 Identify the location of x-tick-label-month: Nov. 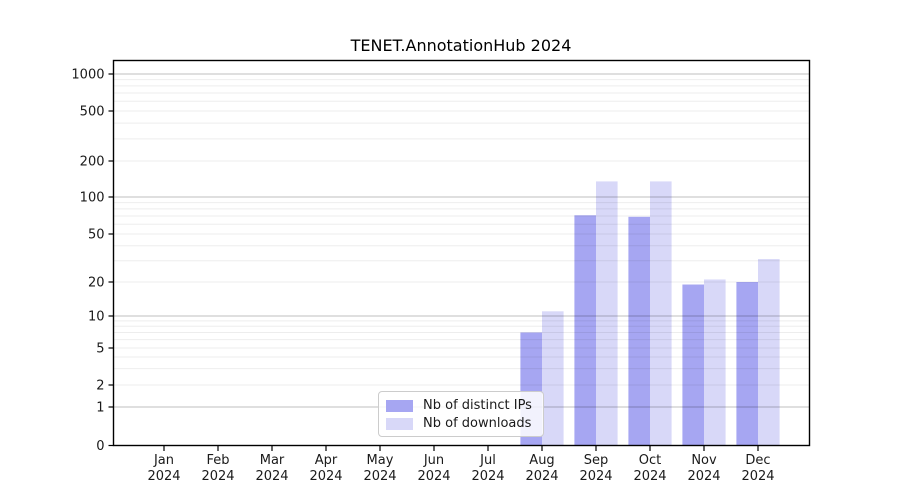
(704, 460).